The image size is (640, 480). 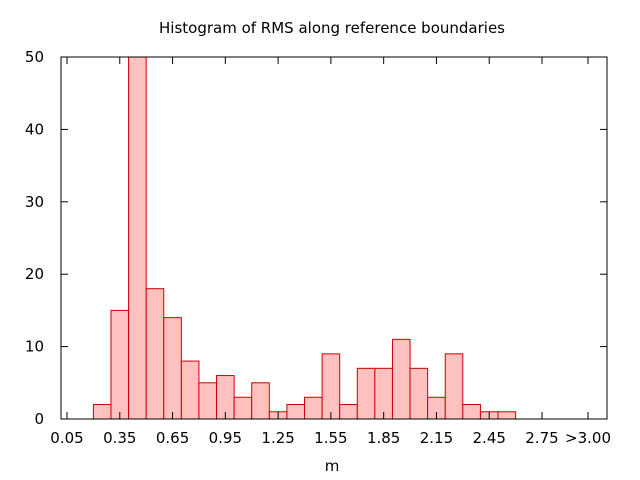 I want to click on x-axis-label: m, so click(x=332, y=466).